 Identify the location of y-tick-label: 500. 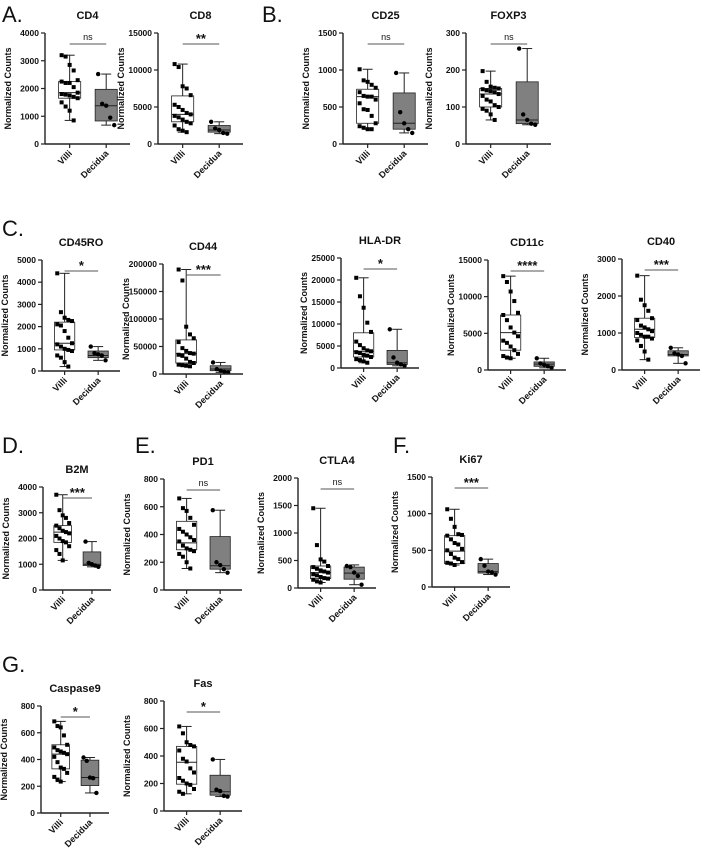
(419, 550).